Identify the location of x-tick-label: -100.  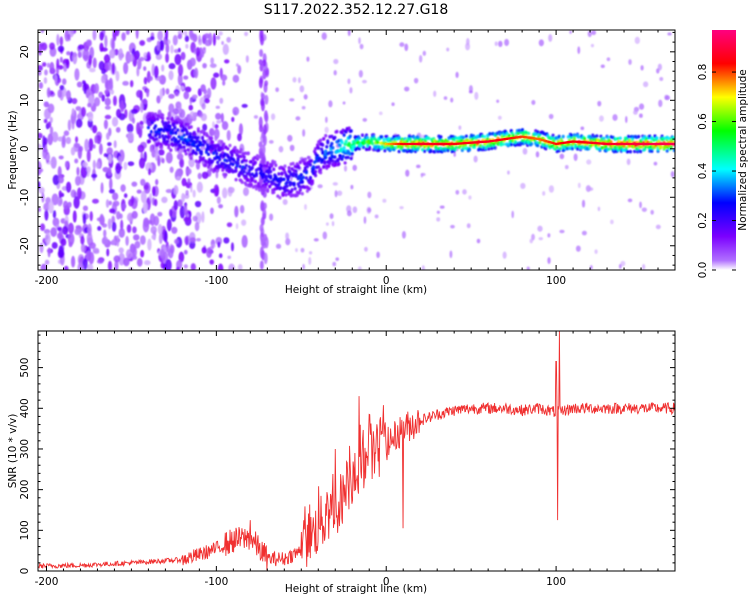
(216, 281).